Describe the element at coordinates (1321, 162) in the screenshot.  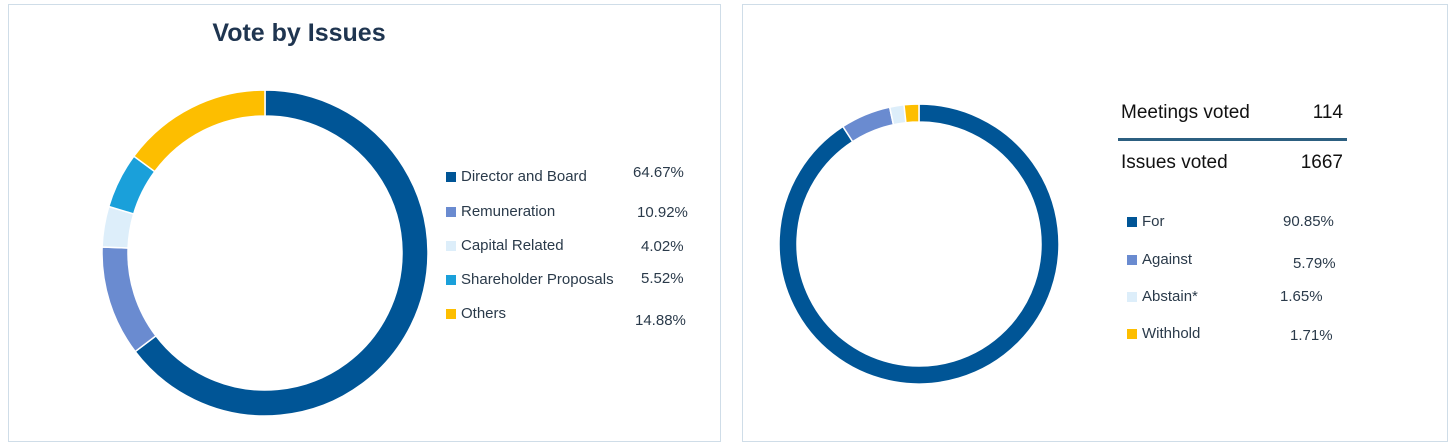
I see `issues-voted-value: 1667` at that location.